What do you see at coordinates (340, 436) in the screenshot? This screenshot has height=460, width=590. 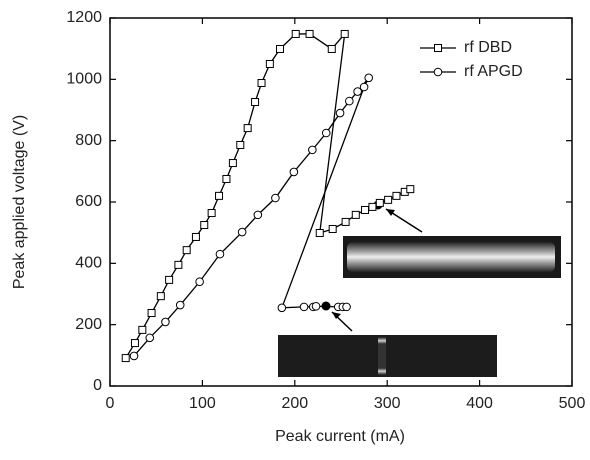 I see `x-axis-label: Peak current (mA)` at bounding box center [340, 436].